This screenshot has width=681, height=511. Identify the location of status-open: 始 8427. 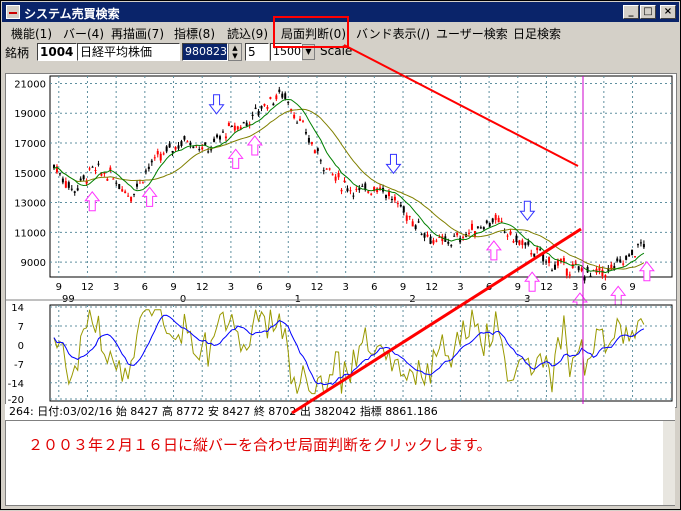
(137, 411).